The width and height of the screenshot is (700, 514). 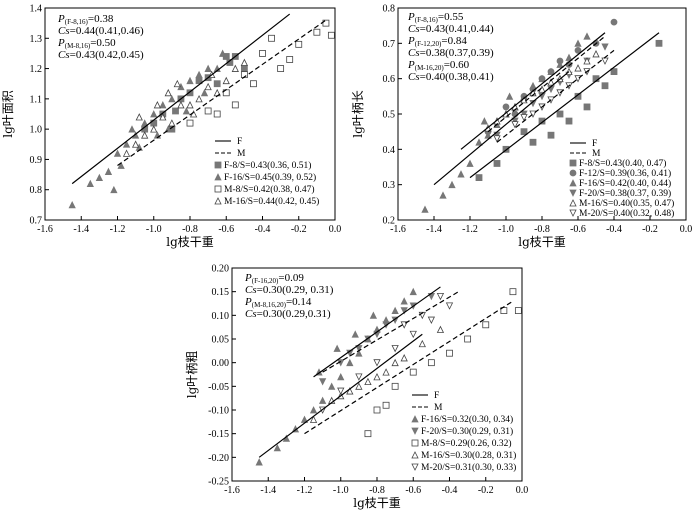 I want to click on legend-slope: S=0.40(0.35, 0.47), so click(x=639, y=203).